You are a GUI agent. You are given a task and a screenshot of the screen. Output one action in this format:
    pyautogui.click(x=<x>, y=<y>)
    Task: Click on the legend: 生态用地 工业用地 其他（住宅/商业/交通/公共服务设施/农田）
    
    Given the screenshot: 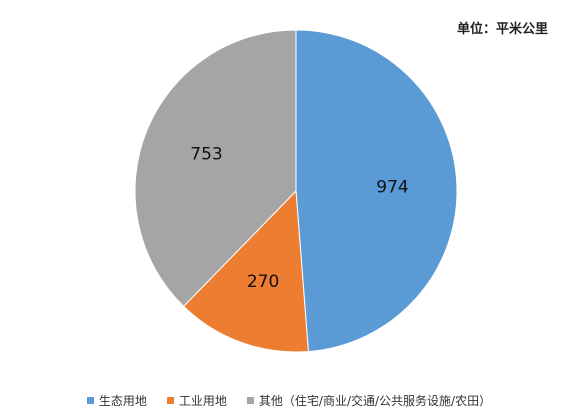 What is the action you would take?
    pyautogui.click(x=289, y=400)
    